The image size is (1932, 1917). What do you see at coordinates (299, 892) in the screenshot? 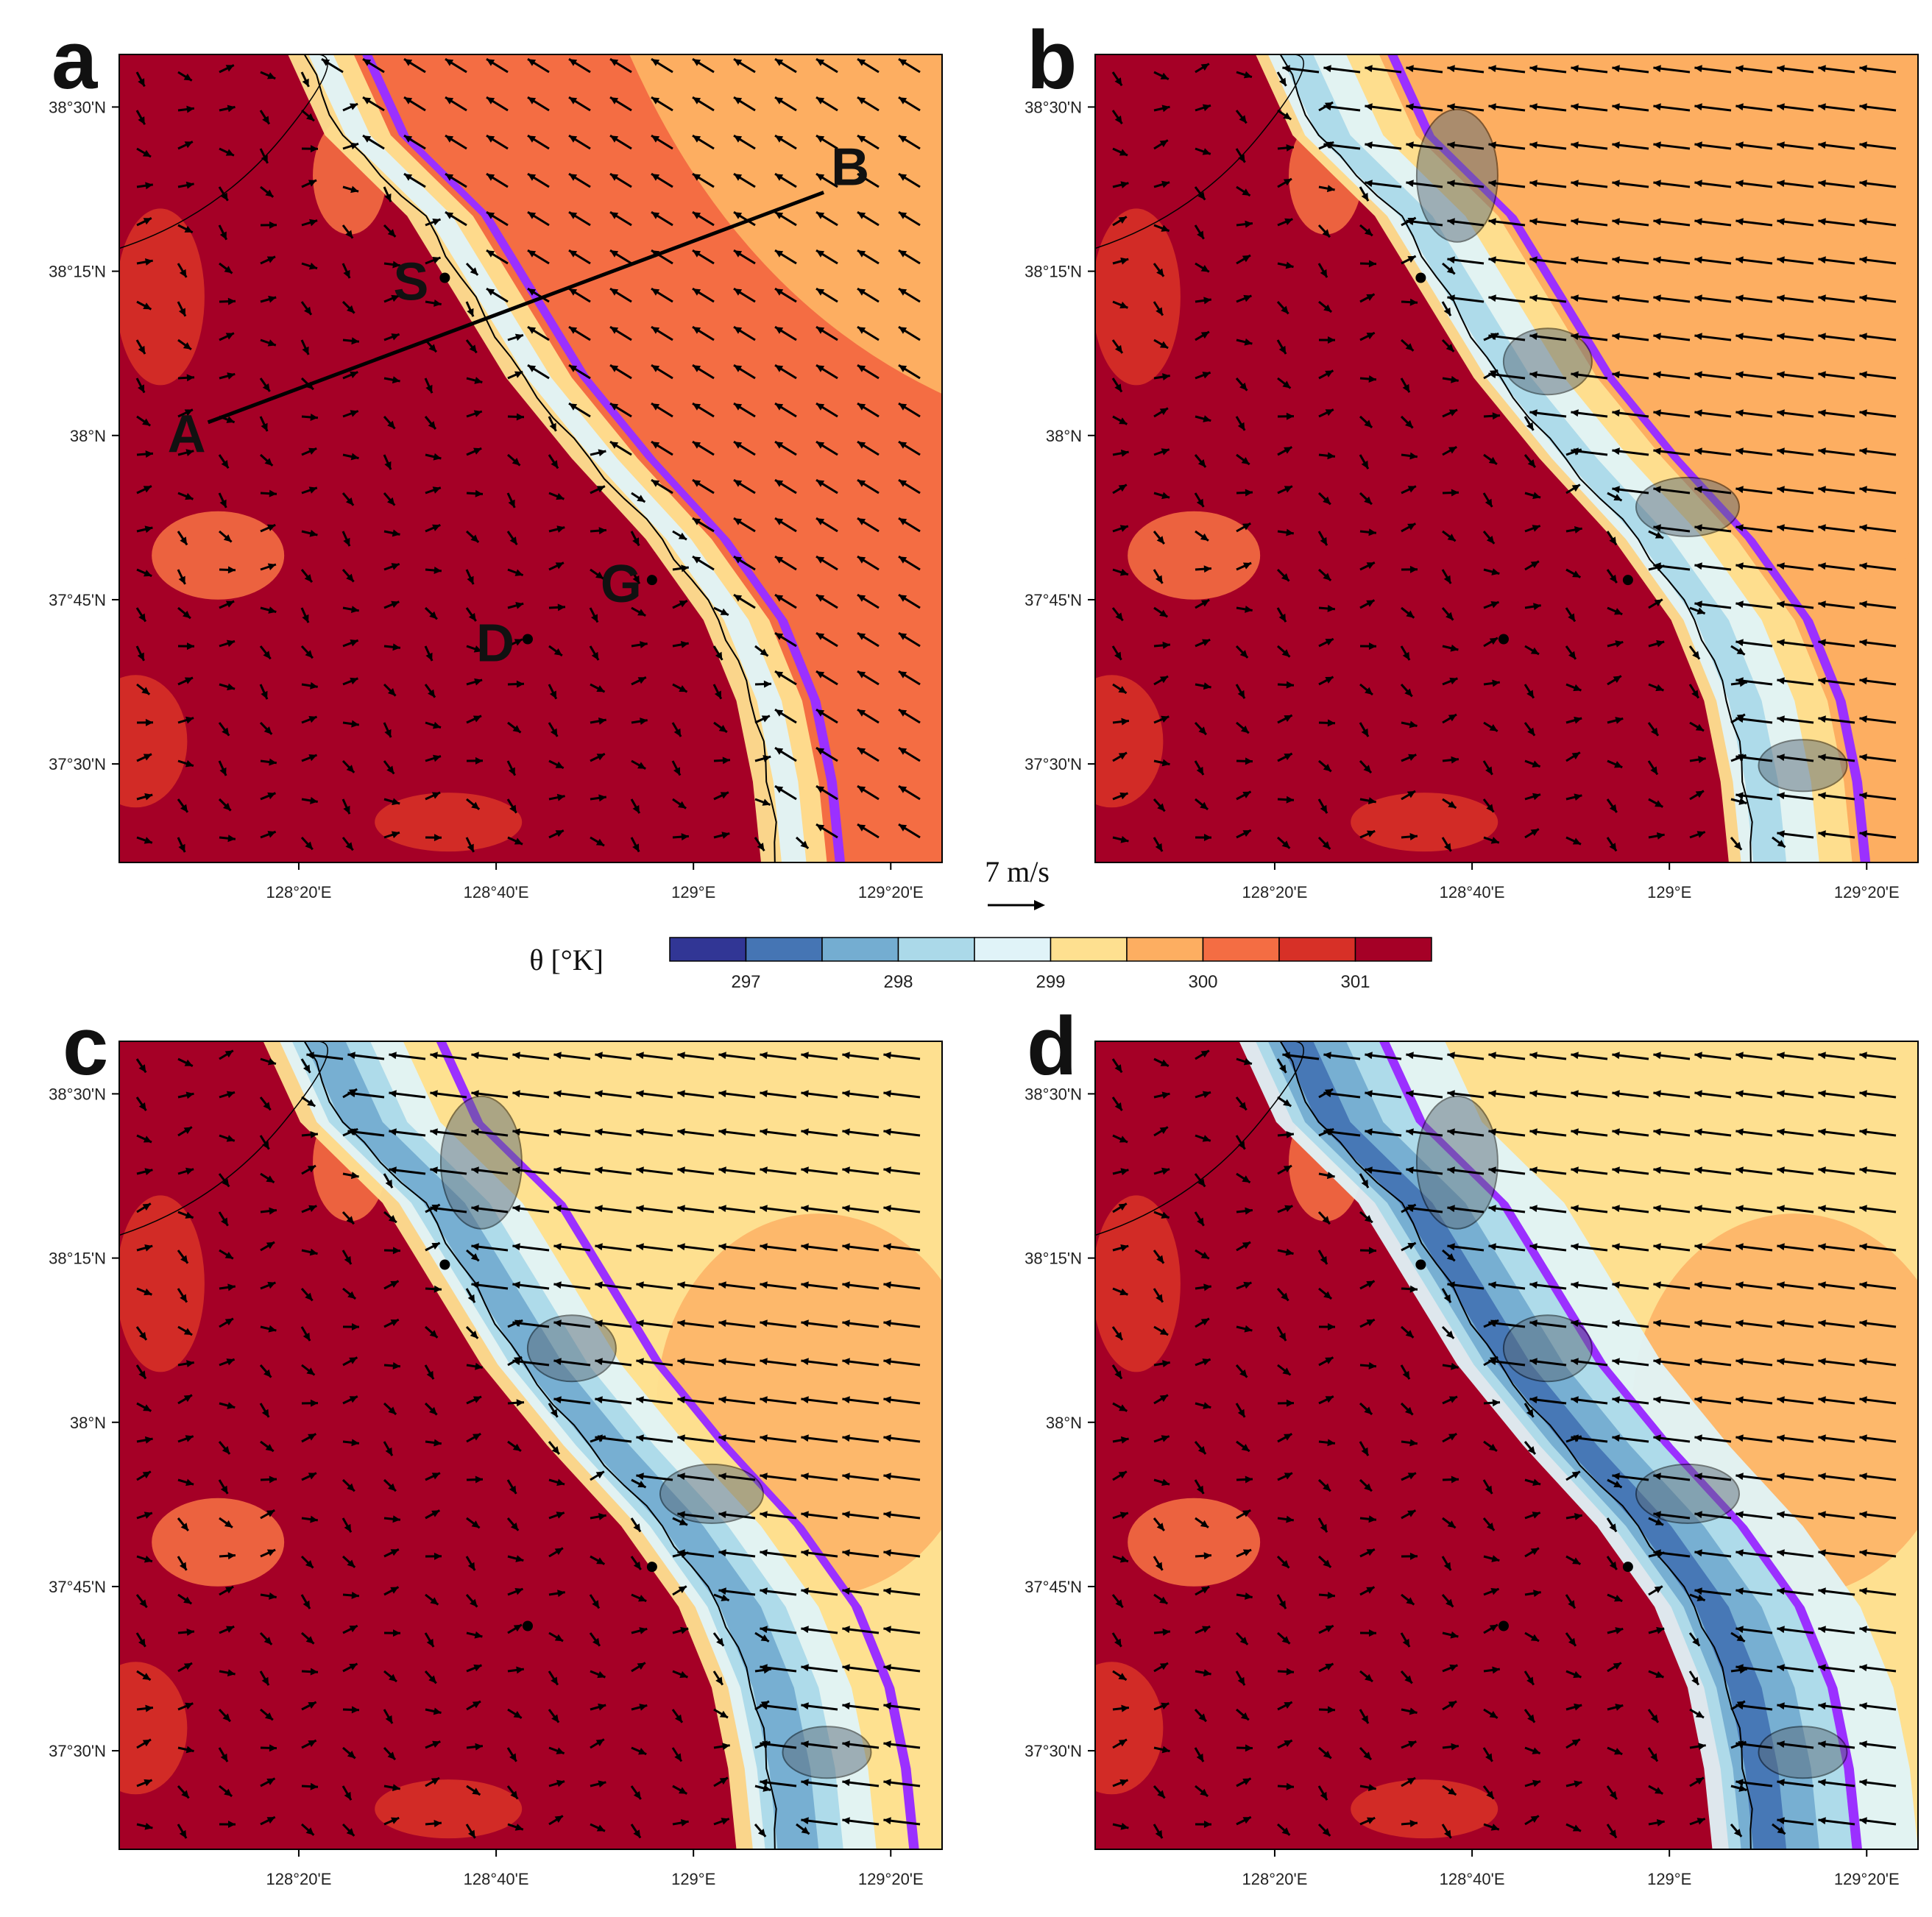
I see `x-tick-label: 128°20'E` at bounding box center [299, 892].